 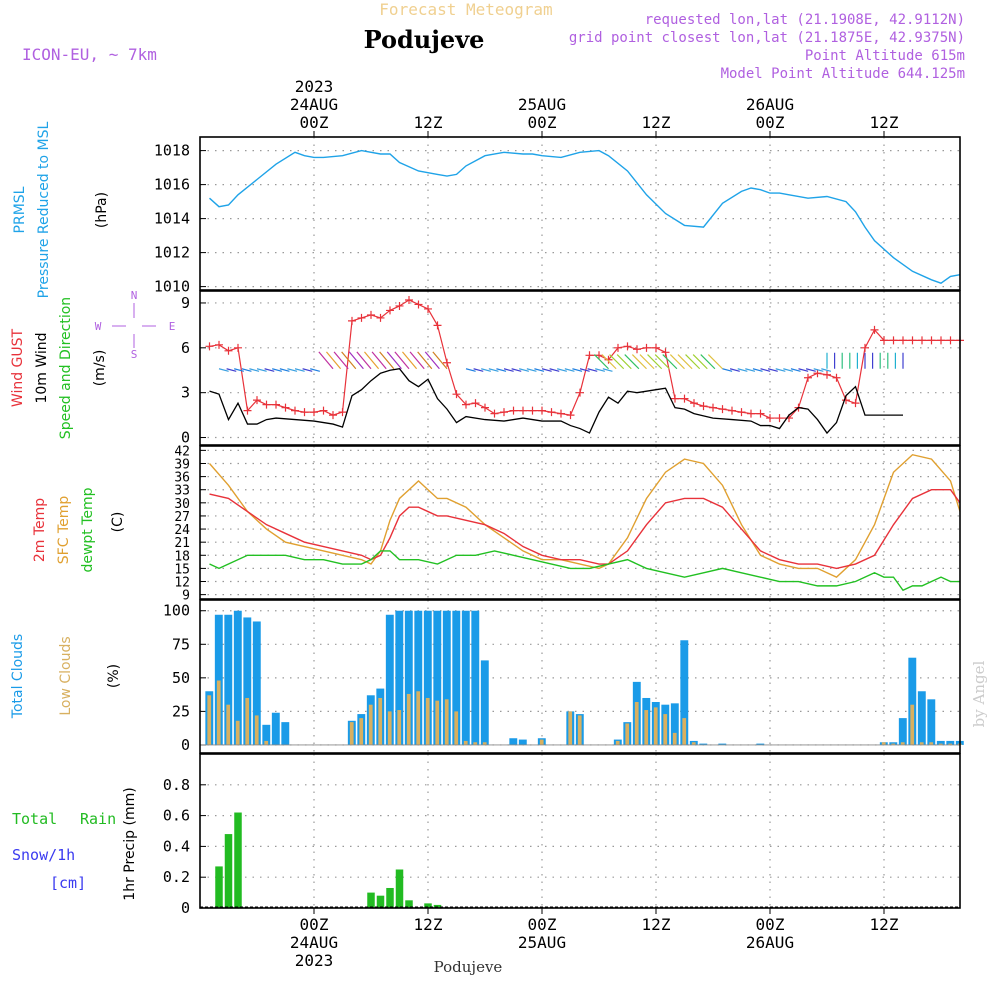 What do you see at coordinates (18, 676) in the screenshot?
I see `cloud-label-total: Total Clouds` at bounding box center [18, 676].